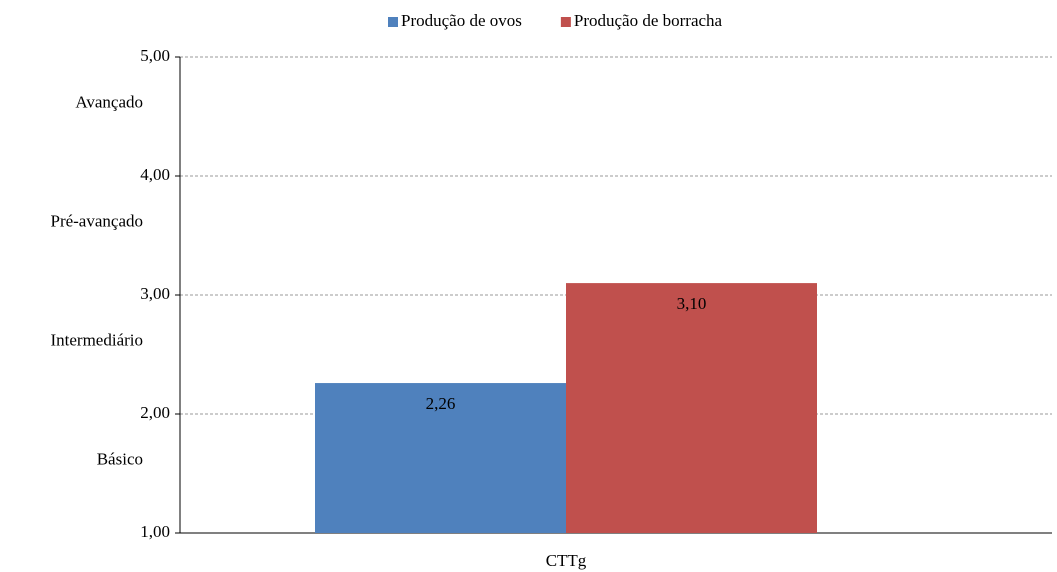 The height and width of the screenshot is (572, 1057). Describe the element at coordinates (155, 293) in the screenshot. I see `y-tick-label: 3,00` at that location.